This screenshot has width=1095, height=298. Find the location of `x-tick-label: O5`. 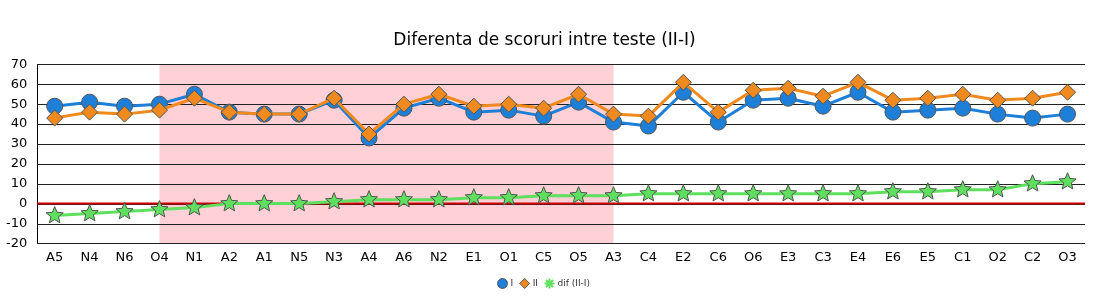

x-tick-label: O5 is located at coordinates (578, 256).